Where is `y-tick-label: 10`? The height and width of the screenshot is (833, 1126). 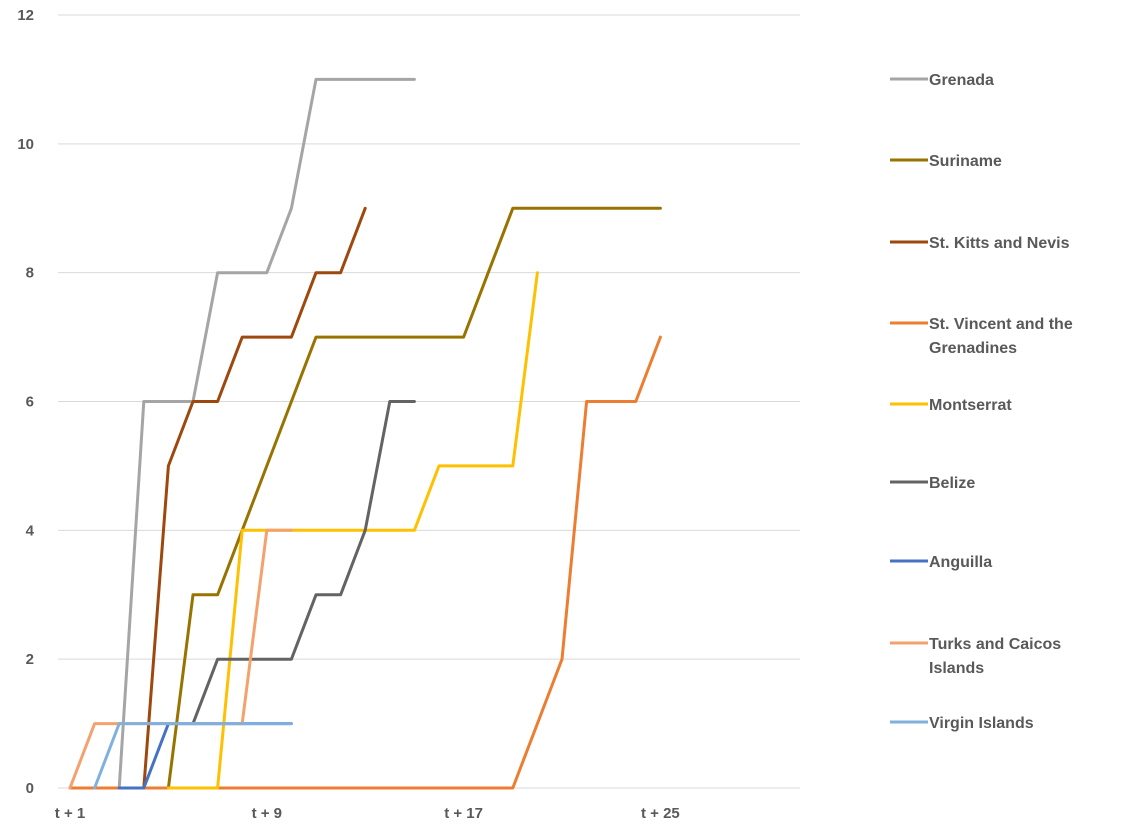 y-tick-label: 10 is located at coordinates (25, 144).